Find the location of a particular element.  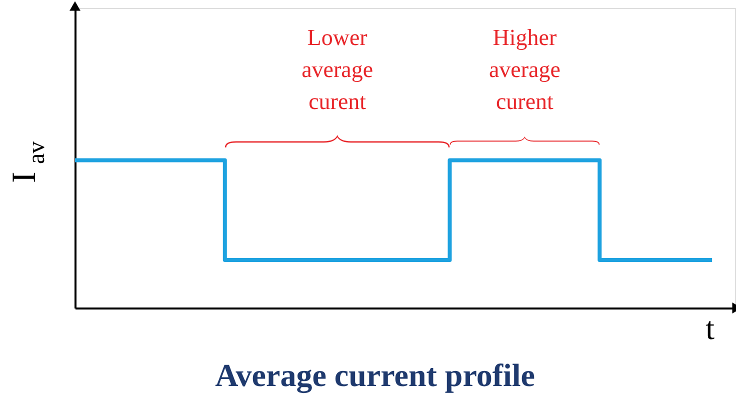

x-axis-title: t is located at coordinates (710, 328).